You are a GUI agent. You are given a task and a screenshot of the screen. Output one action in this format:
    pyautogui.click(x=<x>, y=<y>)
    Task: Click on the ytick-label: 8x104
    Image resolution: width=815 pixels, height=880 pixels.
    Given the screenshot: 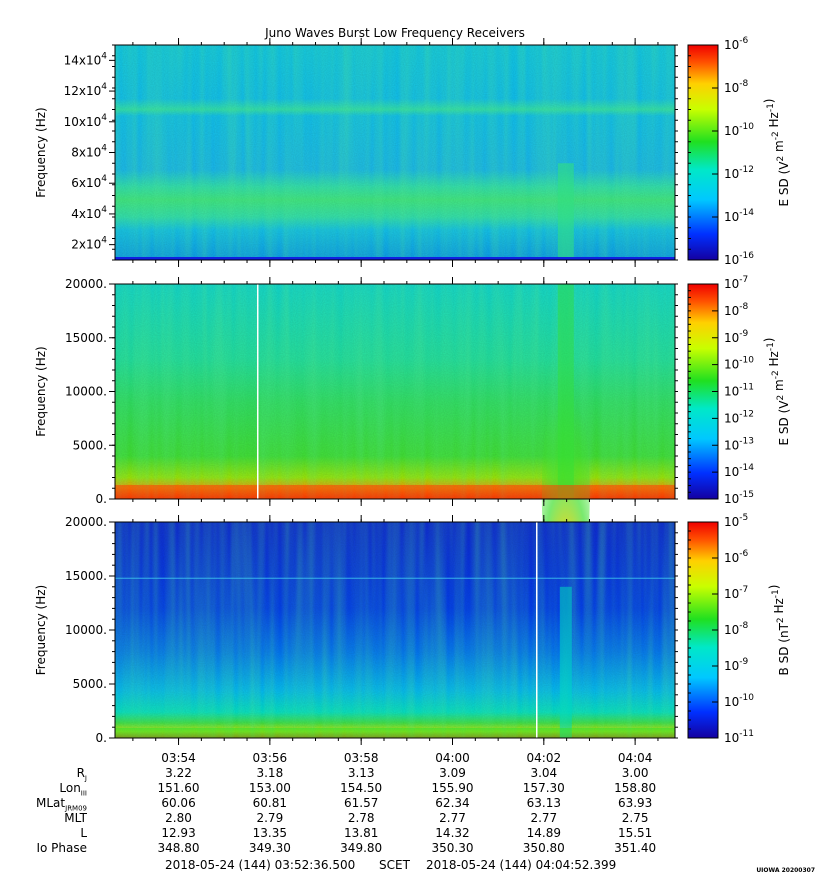 What is the action you would take?
    pyautogui.click(x=89, y=152)
    